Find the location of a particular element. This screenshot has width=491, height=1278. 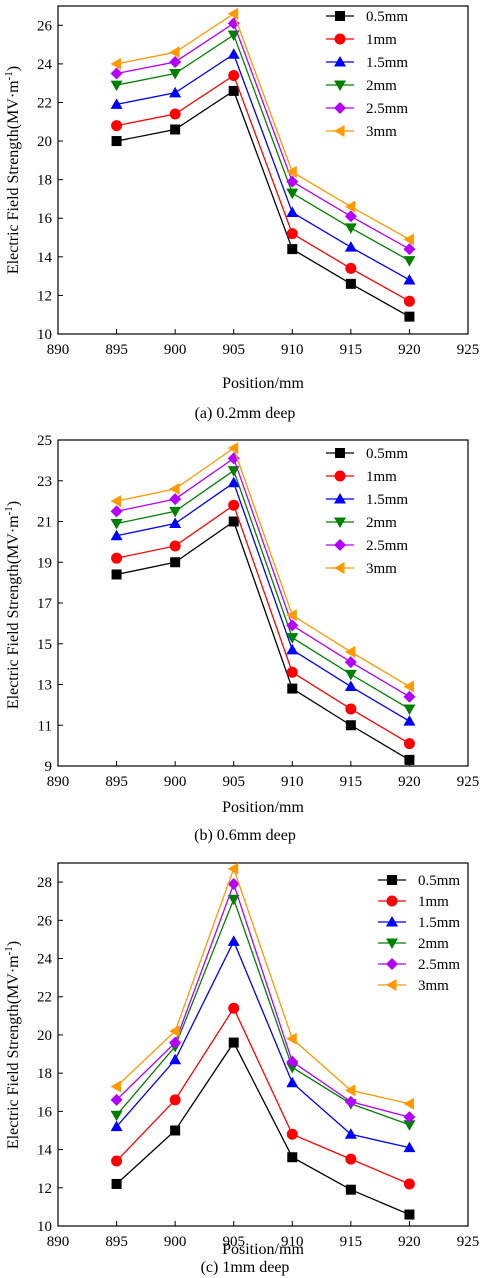

x-tick-label: 895 is located at coordinates (116, 782).